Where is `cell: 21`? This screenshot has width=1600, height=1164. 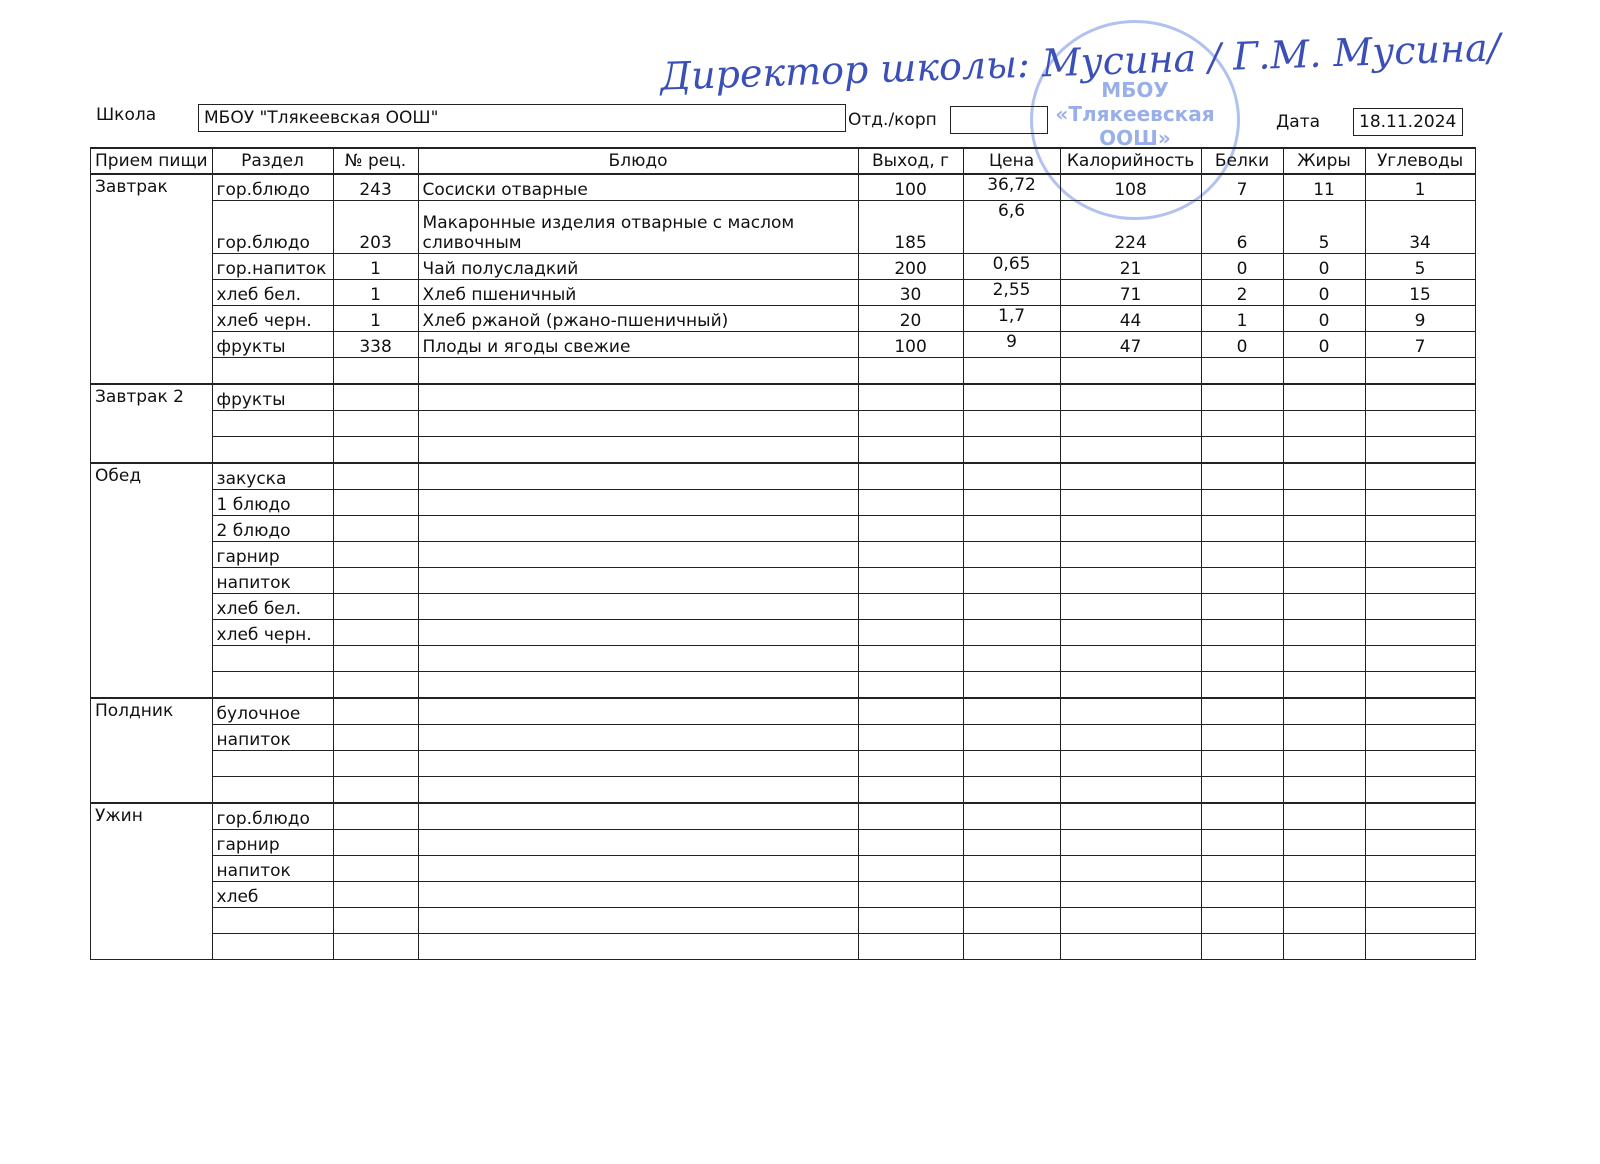
cell: 21 is located at coordinates (1130, 266).